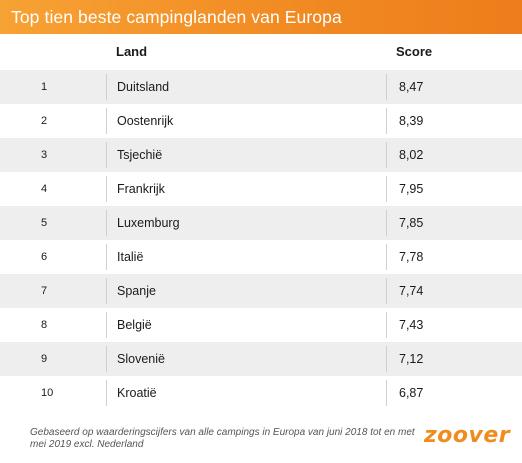  Describe the element at coordinates (245, 291) in the screenshot. I see `country-cell: Spanje` at that location.